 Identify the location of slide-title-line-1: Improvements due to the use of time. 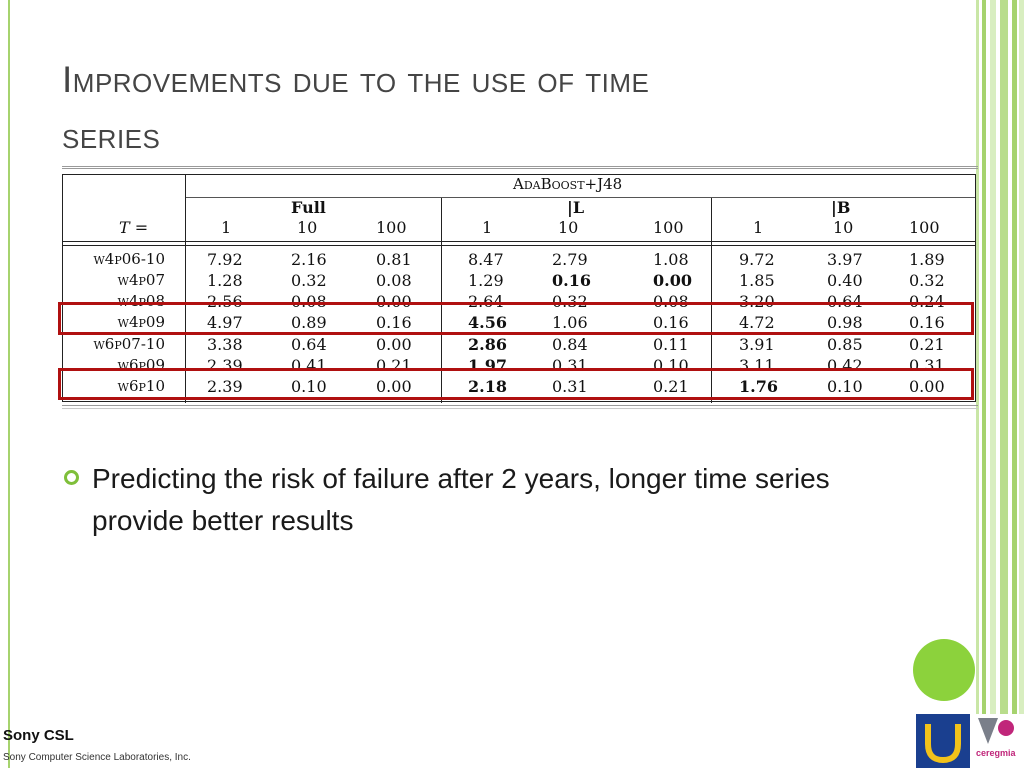
(356, 79).